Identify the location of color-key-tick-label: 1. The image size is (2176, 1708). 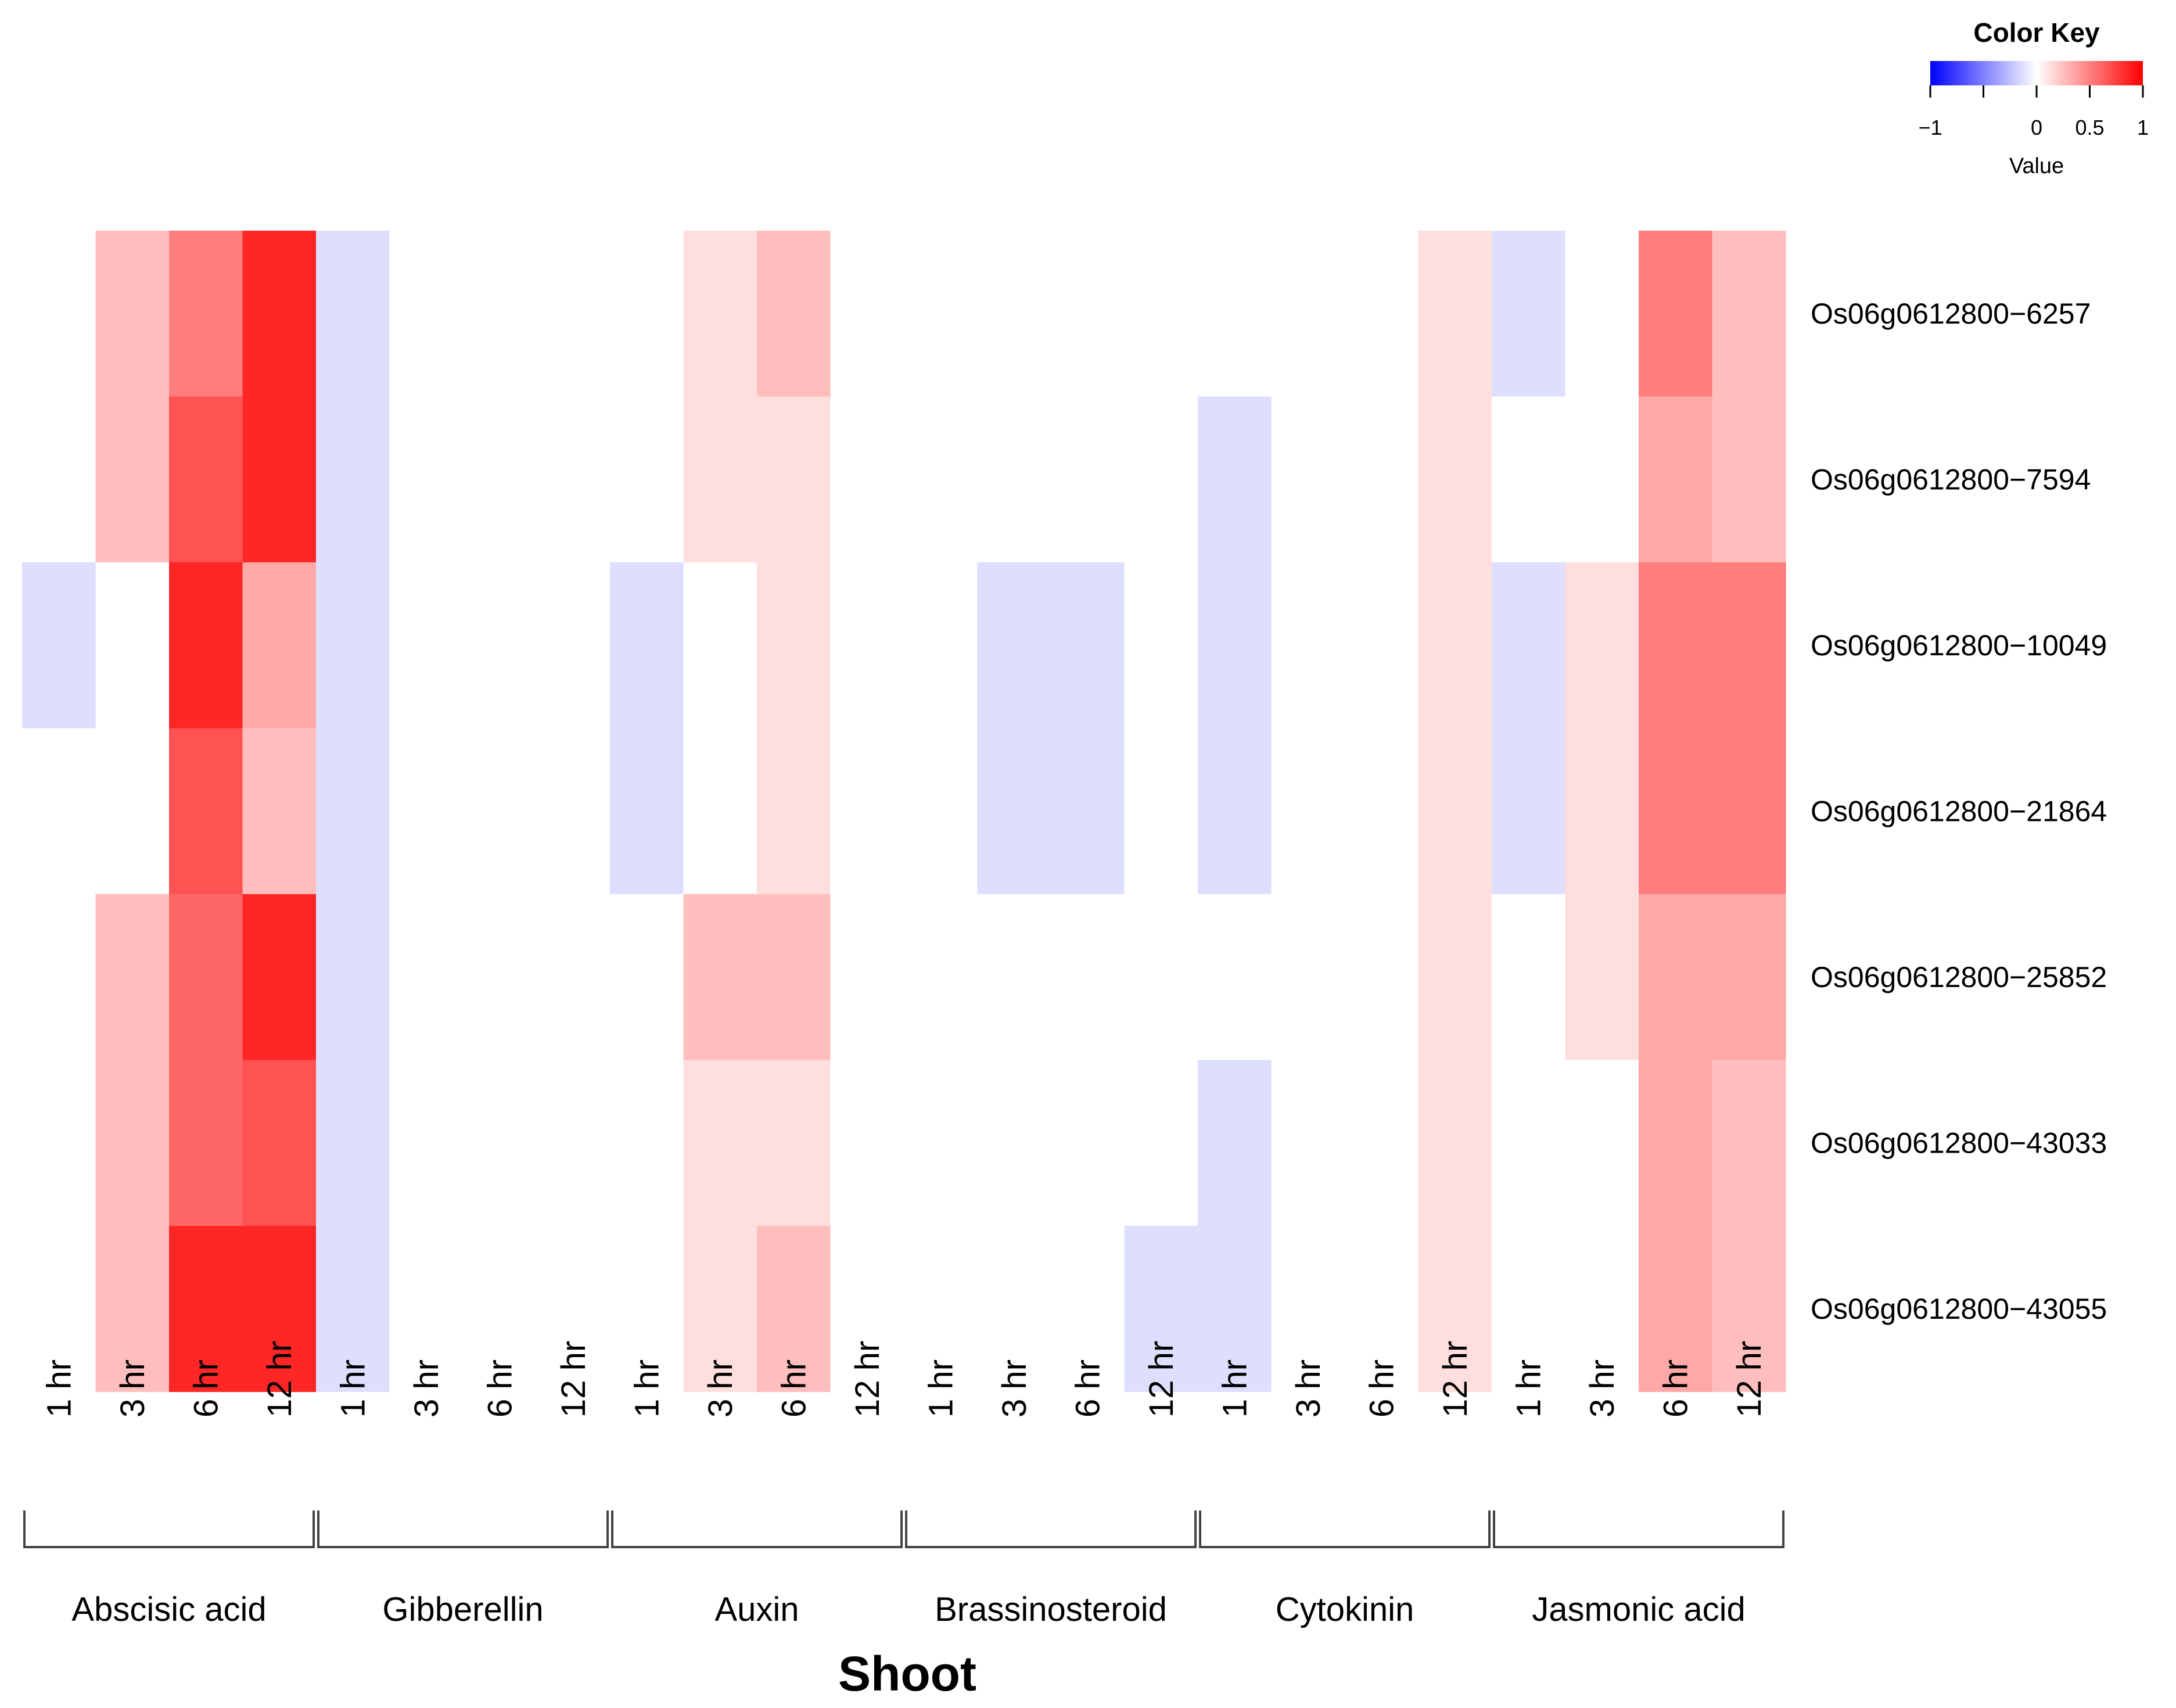
(2143, 127).